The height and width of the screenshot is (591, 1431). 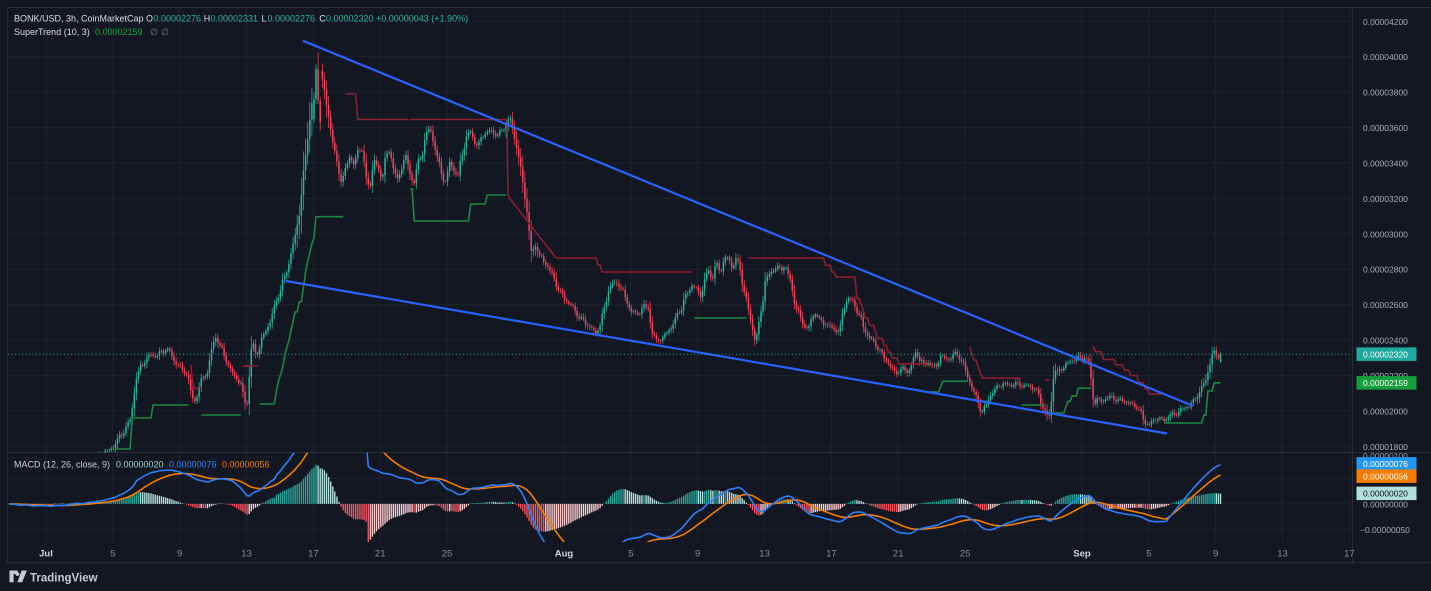 What do you see at coordinates (1385, 305) in the screenshot?
I see `svg-text: 0.00002600` at bounding box center [1385, 305].